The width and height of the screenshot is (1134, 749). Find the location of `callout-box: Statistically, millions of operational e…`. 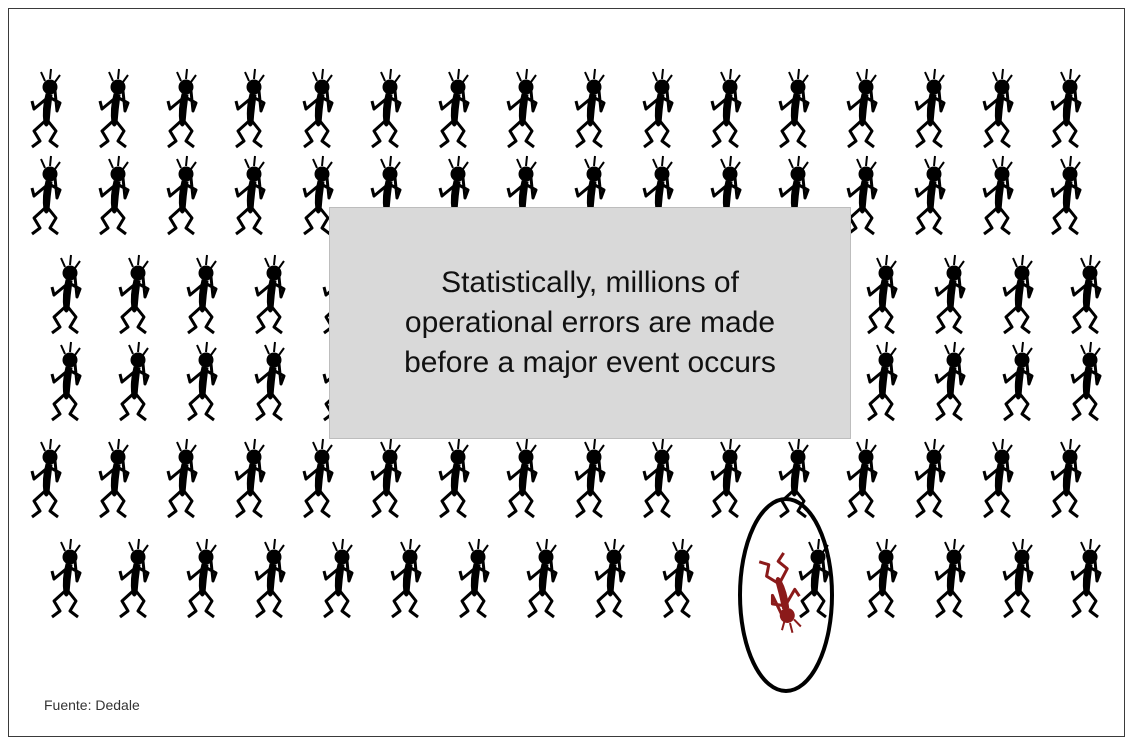

callout-box: Statistically, millions of operational e… is located at coordinates (590, 323).